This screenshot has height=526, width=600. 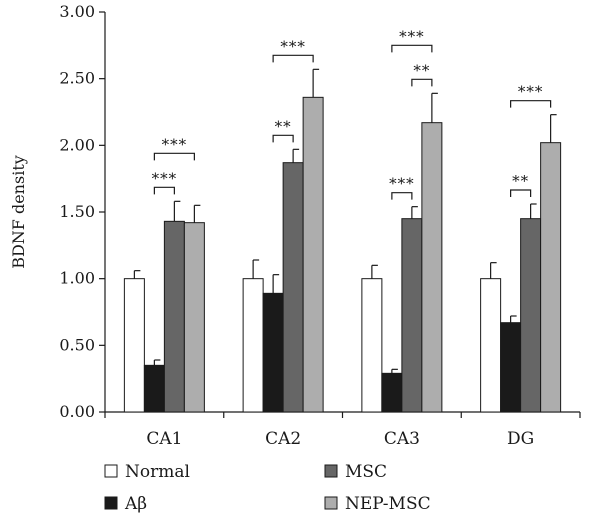 I want to click on legend-label: Normal, so click(x=157, y=472).